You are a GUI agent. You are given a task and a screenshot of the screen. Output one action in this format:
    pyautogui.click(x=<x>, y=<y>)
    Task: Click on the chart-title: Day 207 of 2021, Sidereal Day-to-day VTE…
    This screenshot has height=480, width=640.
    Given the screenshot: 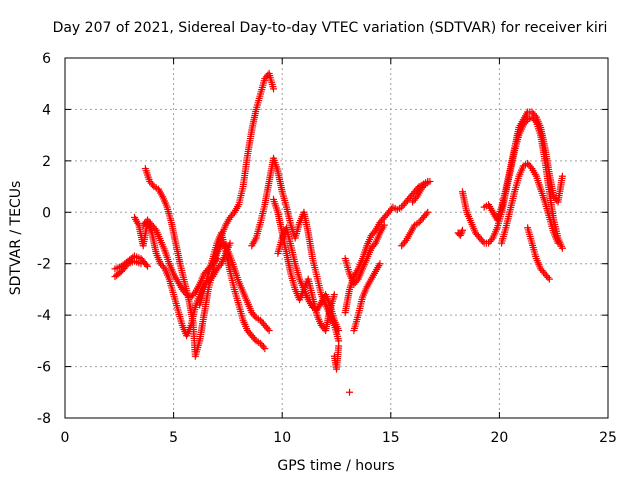 What is the action you would take?
    pyautogui.click(x=330, y=28)
    